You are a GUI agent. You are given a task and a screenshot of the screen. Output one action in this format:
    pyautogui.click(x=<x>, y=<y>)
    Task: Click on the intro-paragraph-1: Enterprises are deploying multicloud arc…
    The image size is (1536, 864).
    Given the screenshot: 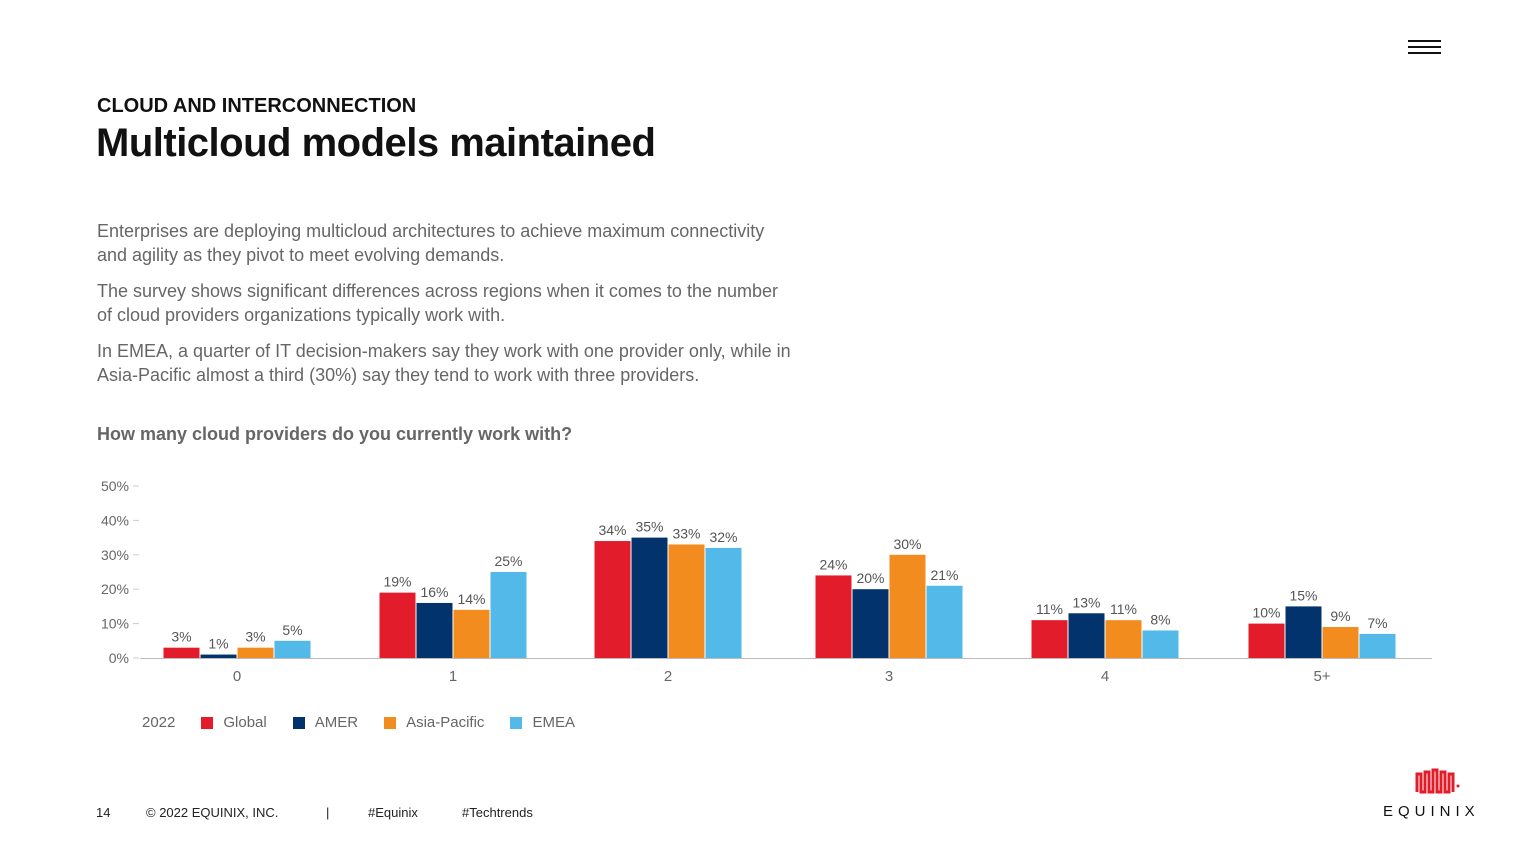 What is the action you would take?
    pyautogui.click(x=431, y=243)
    